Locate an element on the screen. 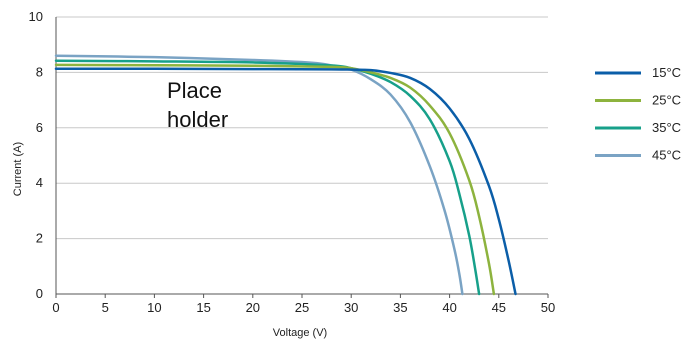 This screenshot has height=339, width=700. legend-label: 45°C is located at coordinates (666, 155).